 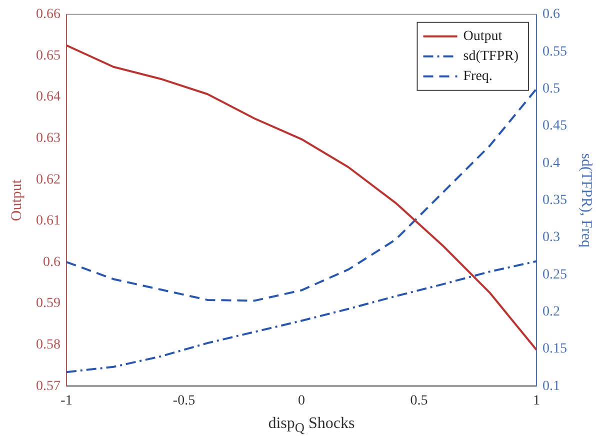 I want to click on y-tick-label: 0.58, so click(x=48, y=345).